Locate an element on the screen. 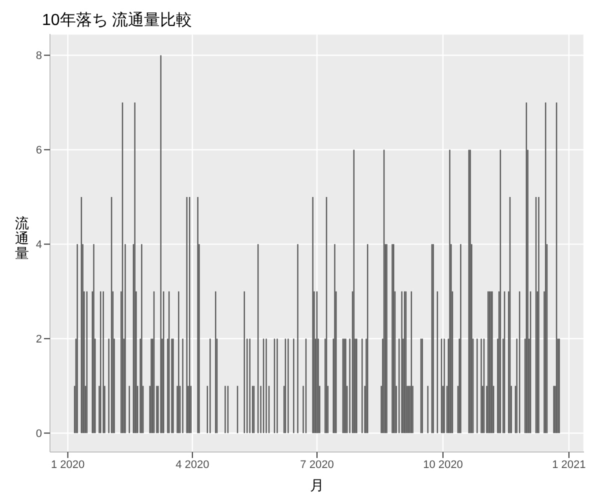 The width and height of the screenshot is (600, 500). y-tick-label: 6 is located at coordinates (39, 150).